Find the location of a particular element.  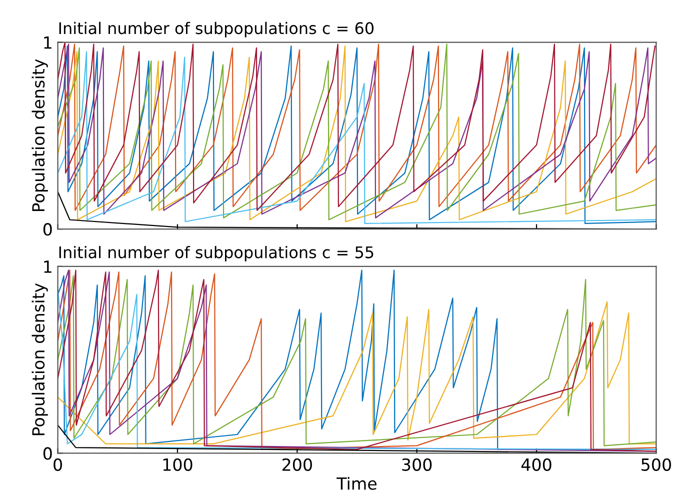

x-axis-title: Time is located at coordinates (356, 483).